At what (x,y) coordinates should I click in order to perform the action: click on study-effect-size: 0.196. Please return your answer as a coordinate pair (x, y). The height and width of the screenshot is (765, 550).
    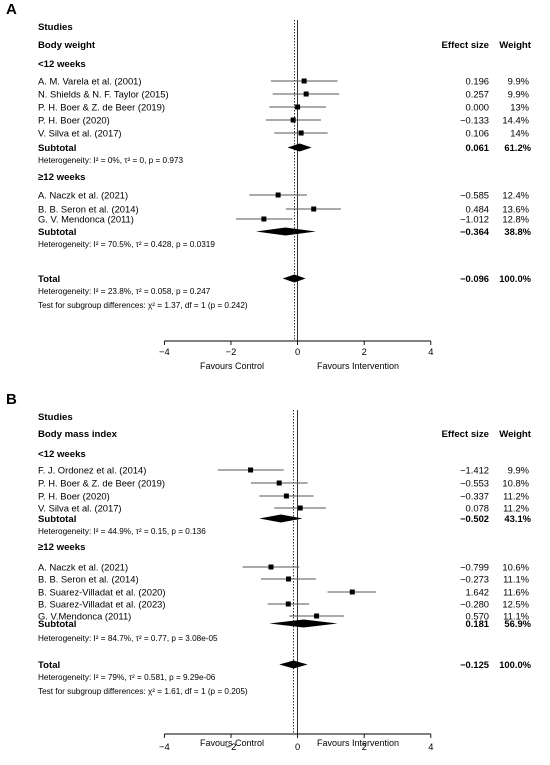
    Looking at the image, I should click on (477, 81).